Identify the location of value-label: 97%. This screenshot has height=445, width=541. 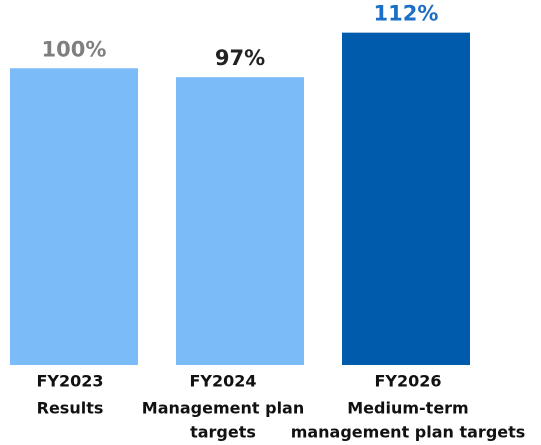
(240, 58).